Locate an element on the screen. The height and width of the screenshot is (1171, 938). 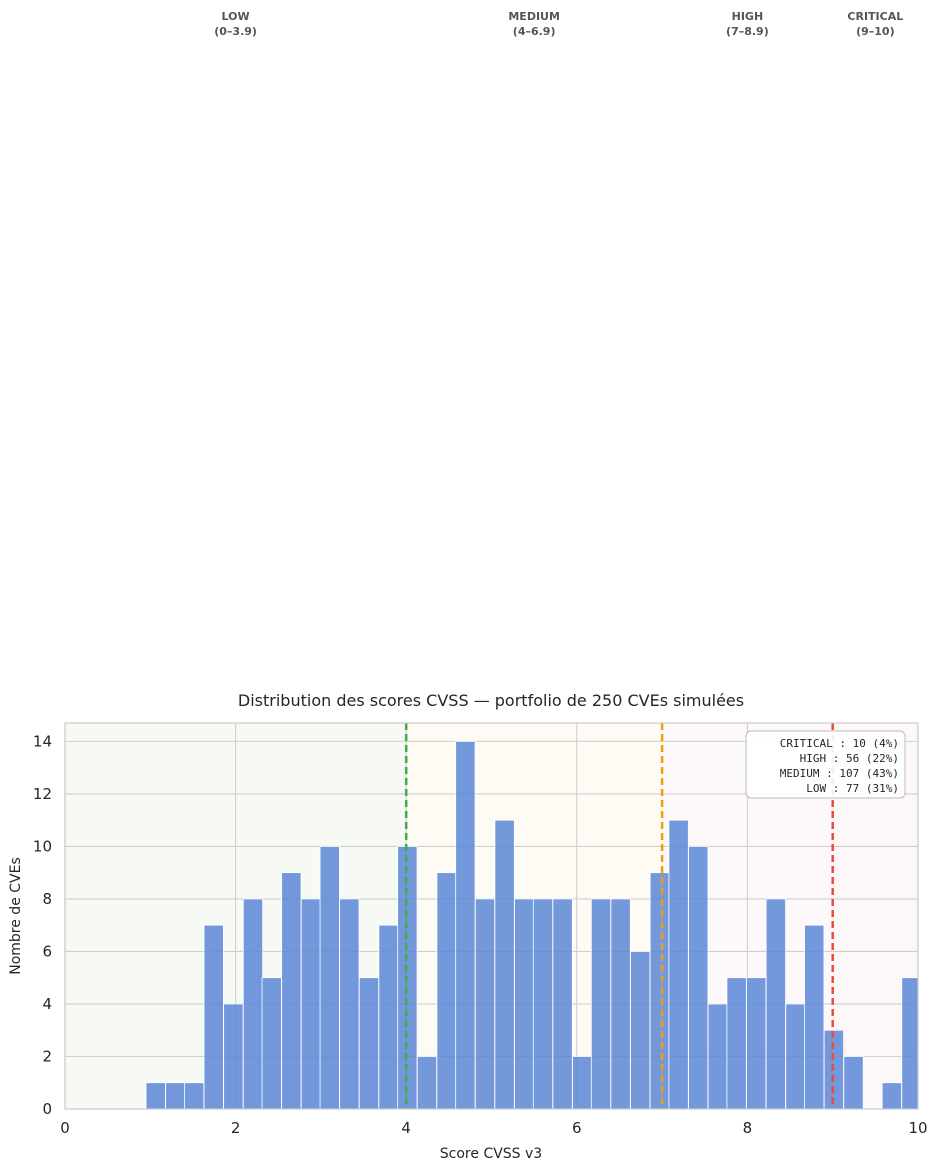
y-tick-label: 2 is located at coordinates (47, 1056).